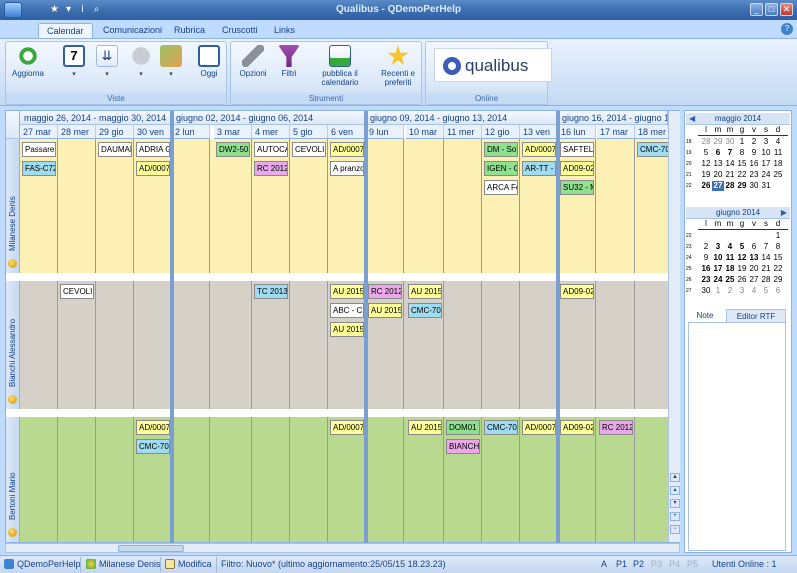 This screenshot has width=797, height=573. Describe the element at coordinates (577, 187) in the screenshot. I see `appointment: SU32 - M` at that location.